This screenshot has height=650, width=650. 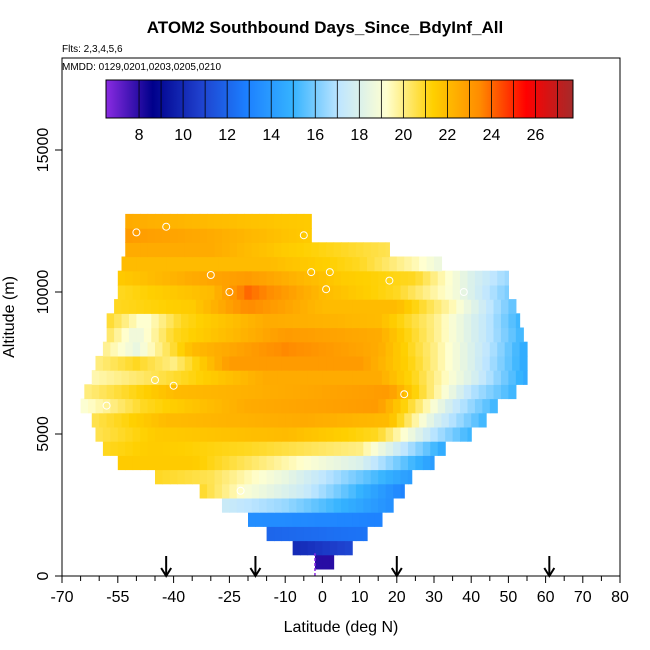 What do you see at coordinates (183, 135) in the screenshot?
I see `colorbar-tick-label: 10` at bounding box center [183, 135].